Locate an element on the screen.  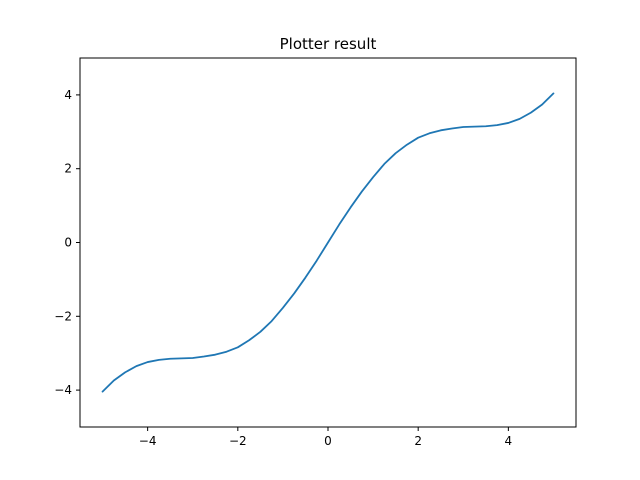
y-tick-label: 2 is located at coordinates (68, 169).